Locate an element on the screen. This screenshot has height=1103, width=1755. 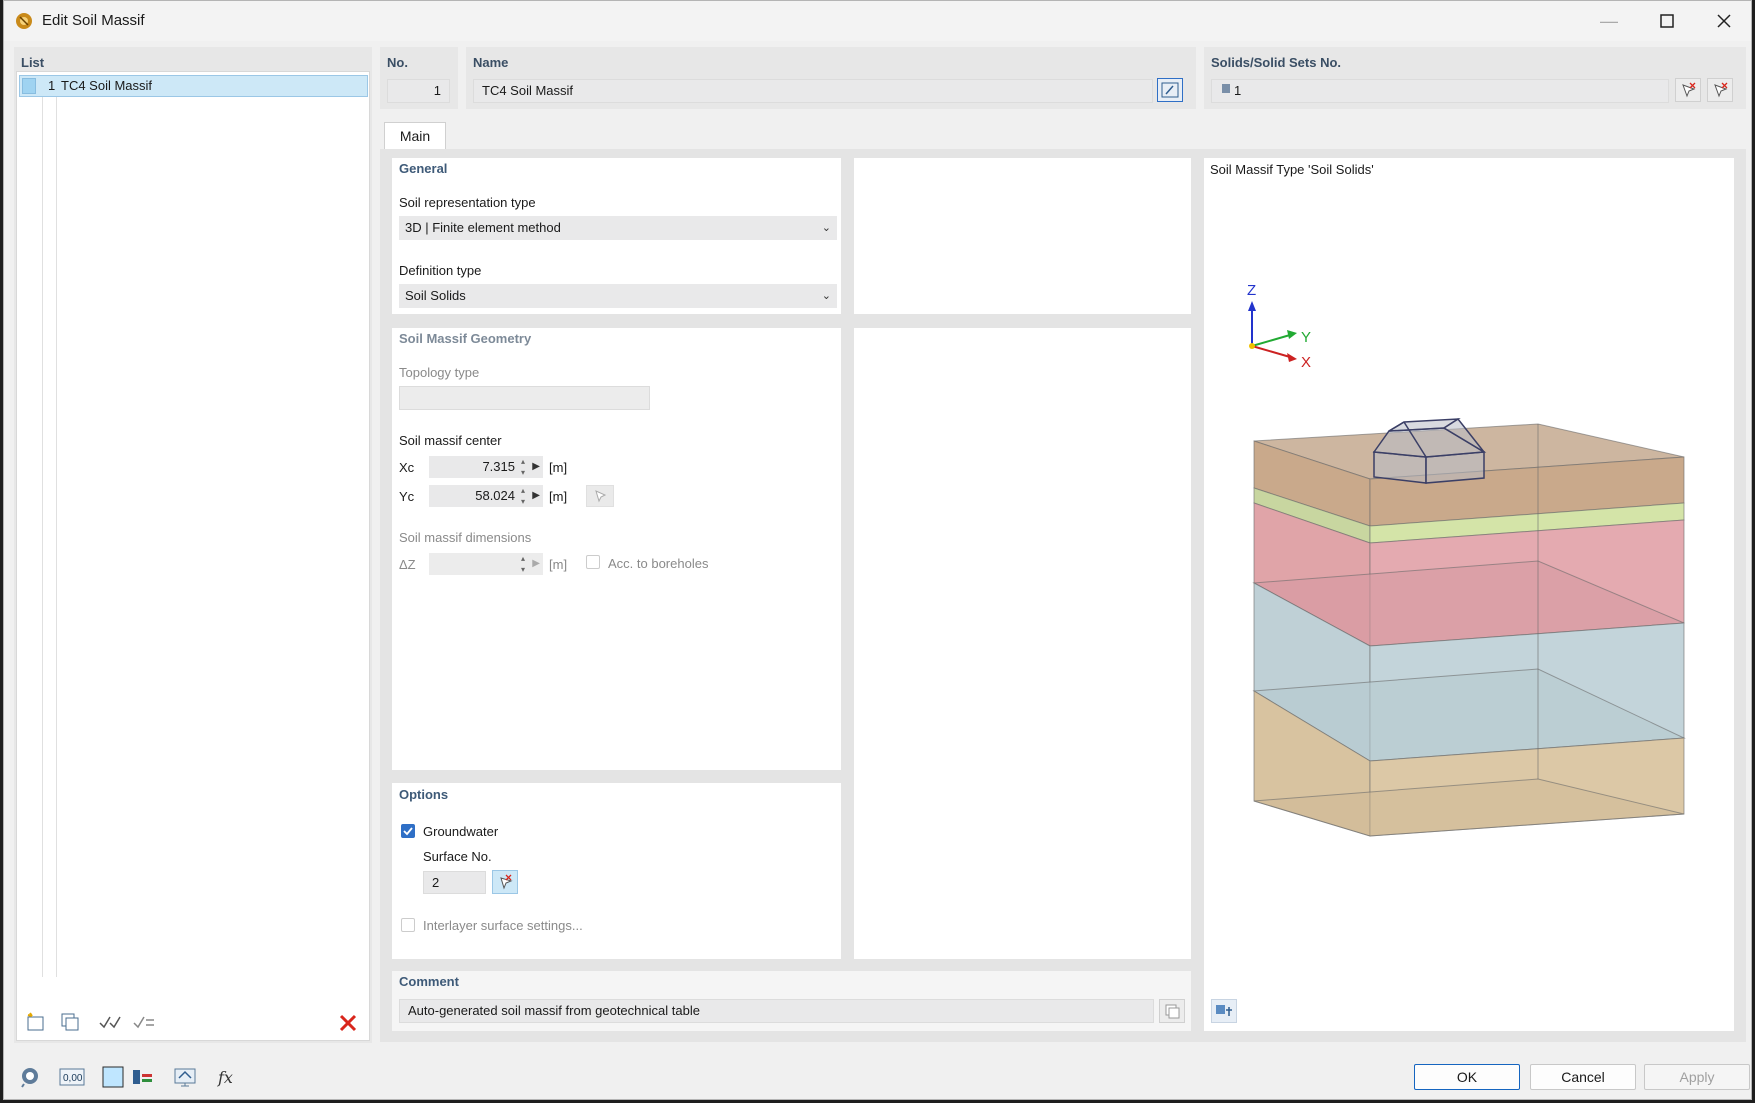
name-field: TC4 Soil Massif is located at coordinates (813, 91).